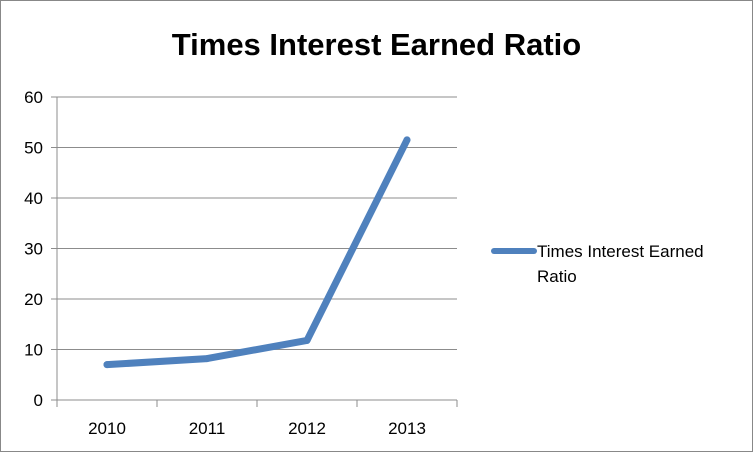 This screenshot has width=753, height=452. Describe the element at coordinates (33, 148) in the screenshot. I see `y-tick-label: 50` at that location.